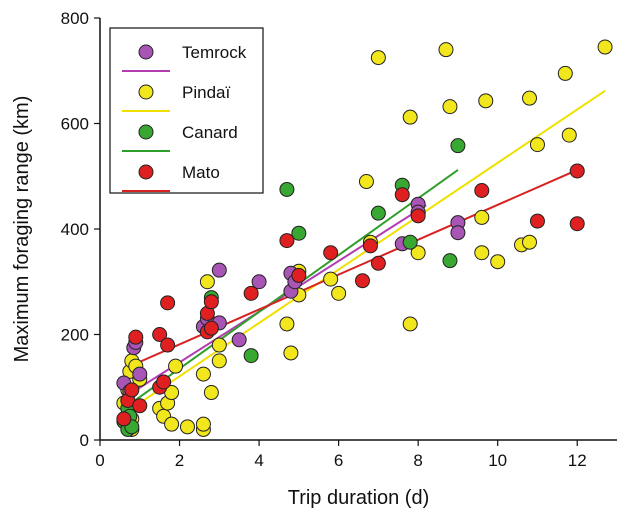 The height and width of the screenshot is (513, 627). I want to click on legend-label: Canard, so click(210, 132).